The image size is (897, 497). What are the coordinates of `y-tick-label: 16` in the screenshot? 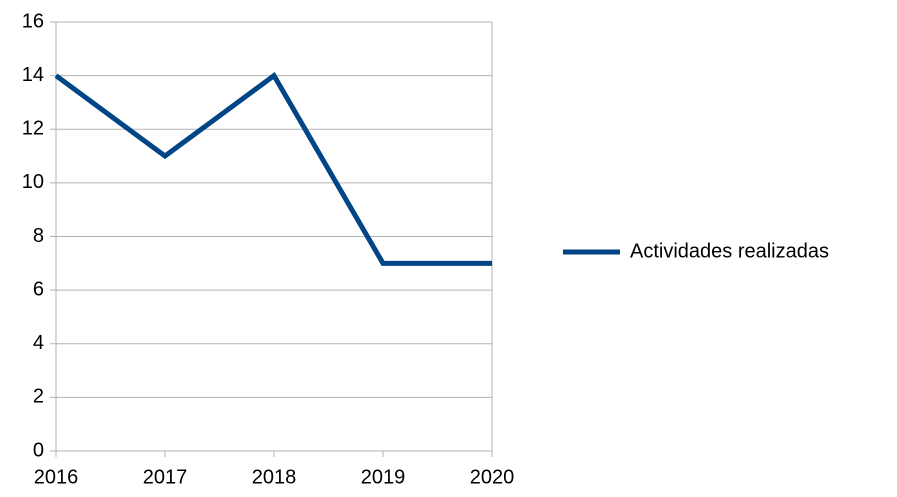 It's located at (33, 21).